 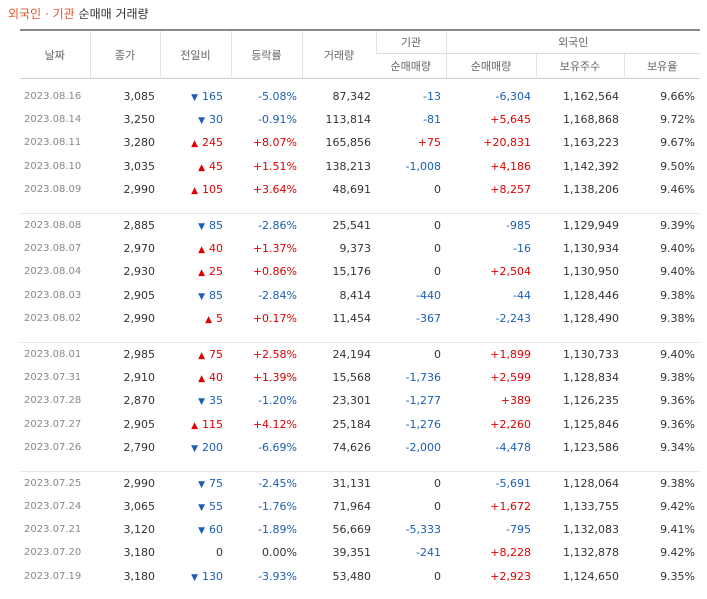 What do you see at coordinates (266, 552) in the screenshot?
I see `rate-cell: 0.00%` at bounding box center [266, 552].